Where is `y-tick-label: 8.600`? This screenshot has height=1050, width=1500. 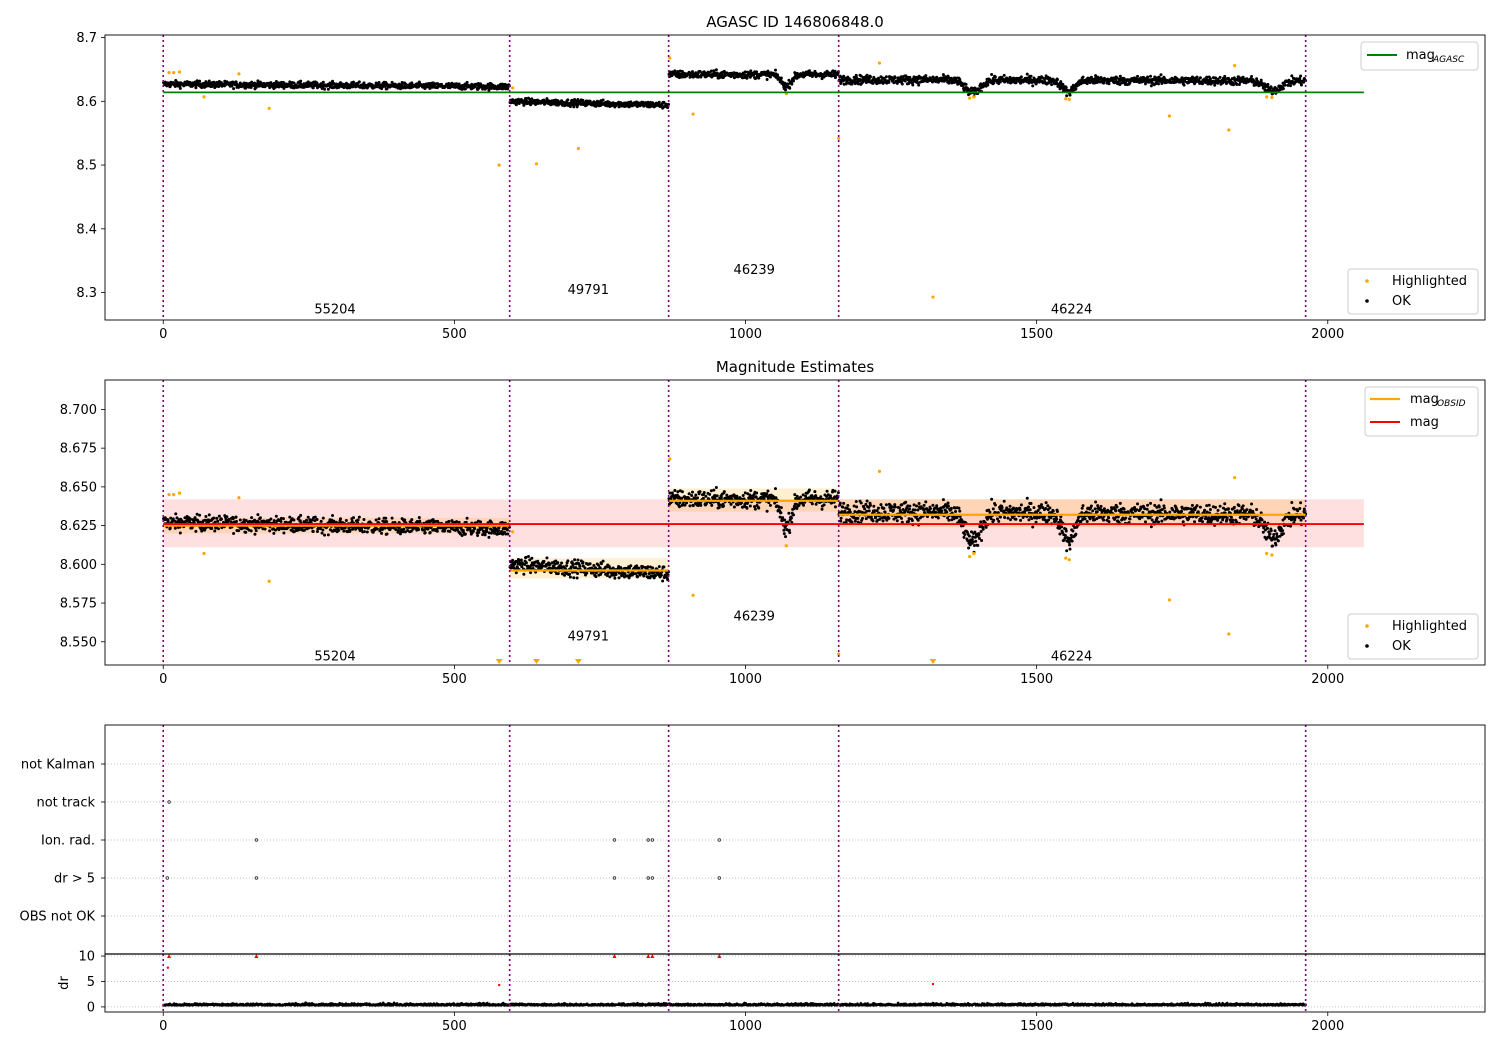
y-tick-label: 8.600 is located at coordinates (78, 565).